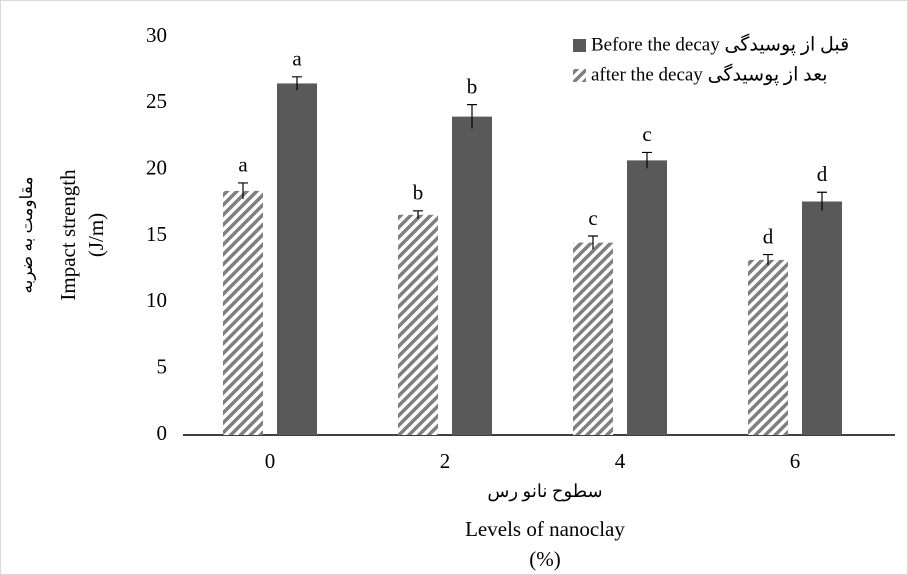 This screenshot has width=908, height=575. I want to click on x-tick-label: 0, so click(270, 461).